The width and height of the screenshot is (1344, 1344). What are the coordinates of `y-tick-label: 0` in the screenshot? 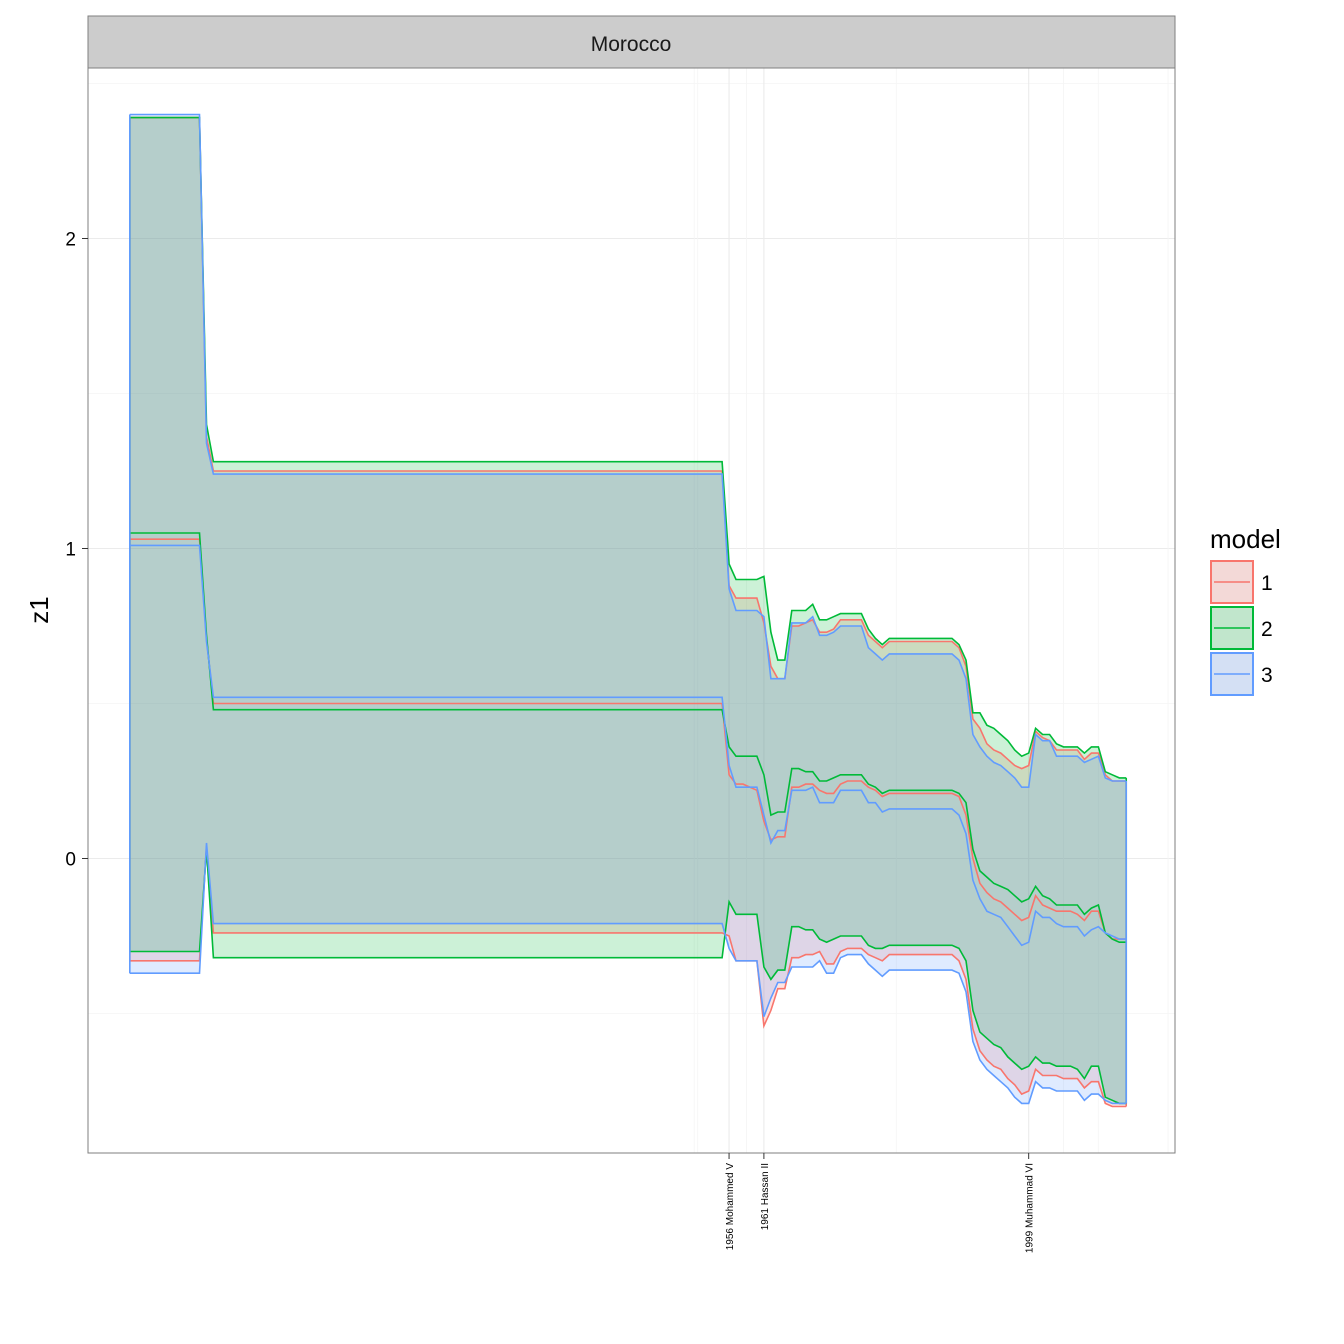 It's located at (70, 860).